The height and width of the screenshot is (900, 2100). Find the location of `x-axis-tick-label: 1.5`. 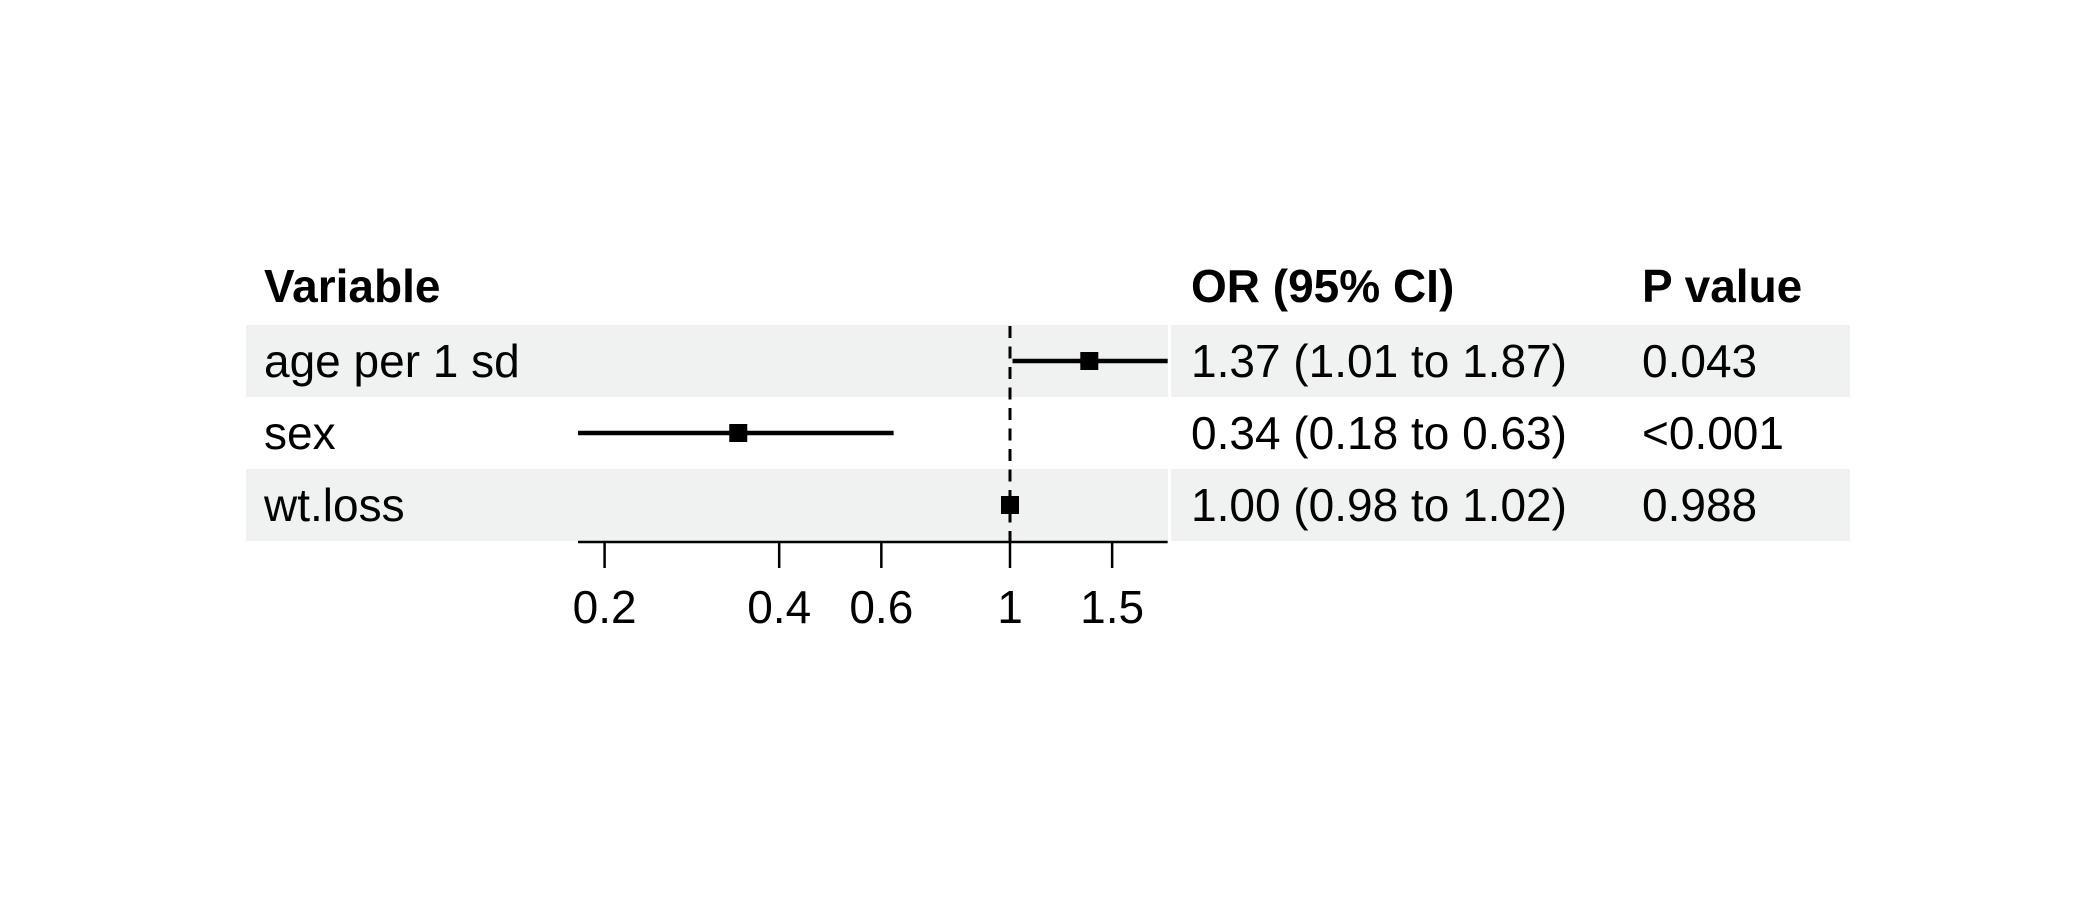

x-axis-tick-label: 1.5 is located at coordinates (1112, 607).